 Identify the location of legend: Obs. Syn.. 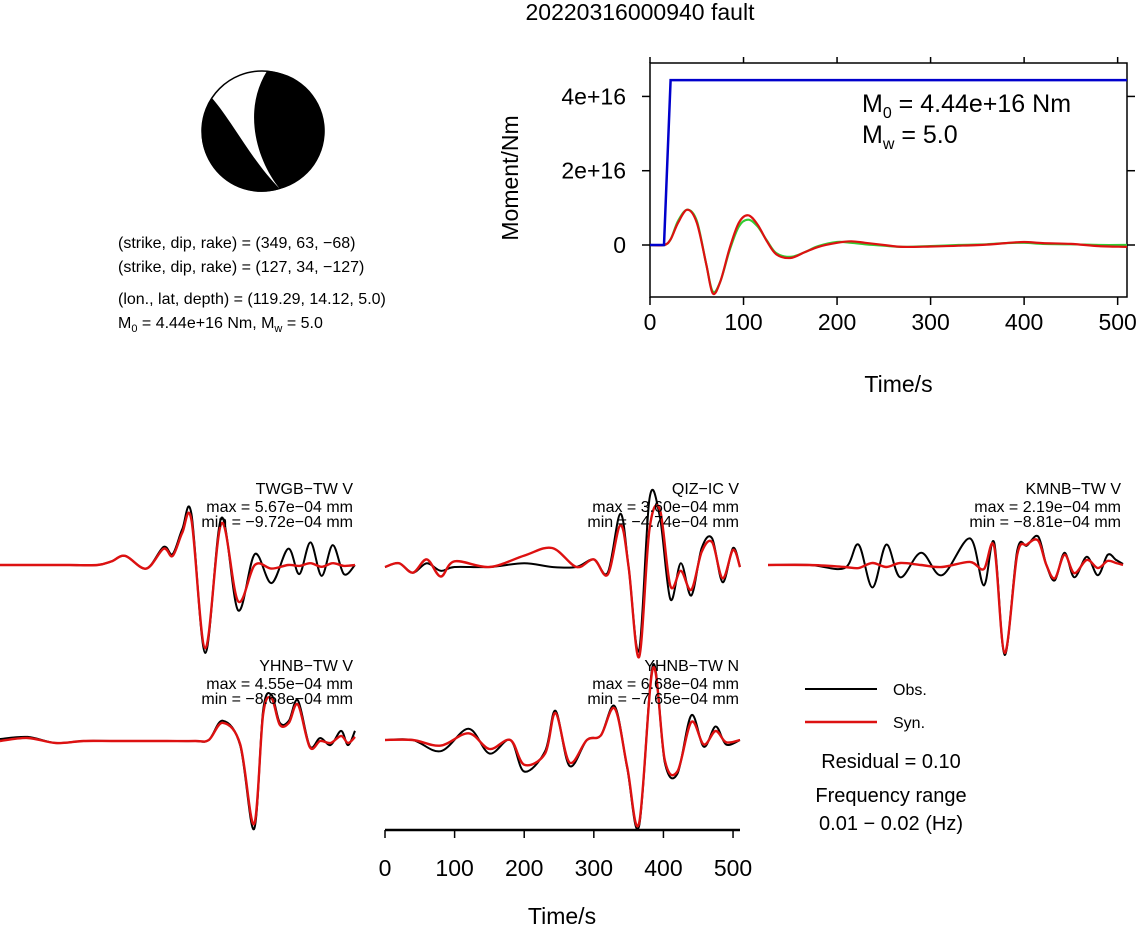
(866, 707).